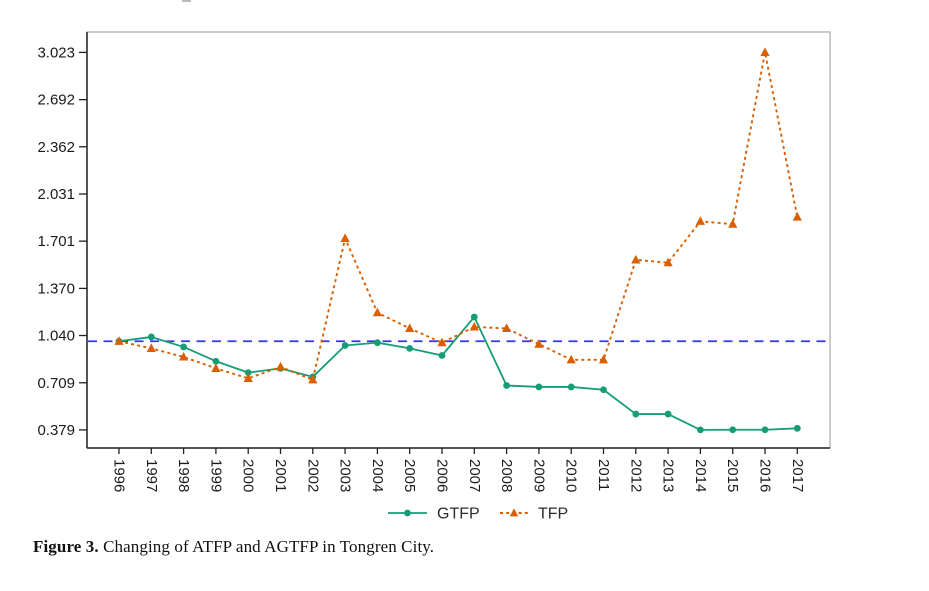  I want to click on x-tick-label: 2006, so click(442, 475).